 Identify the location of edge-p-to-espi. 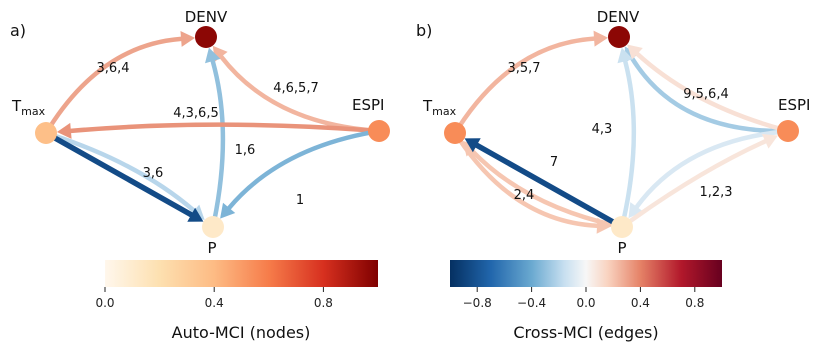
(696, 182).